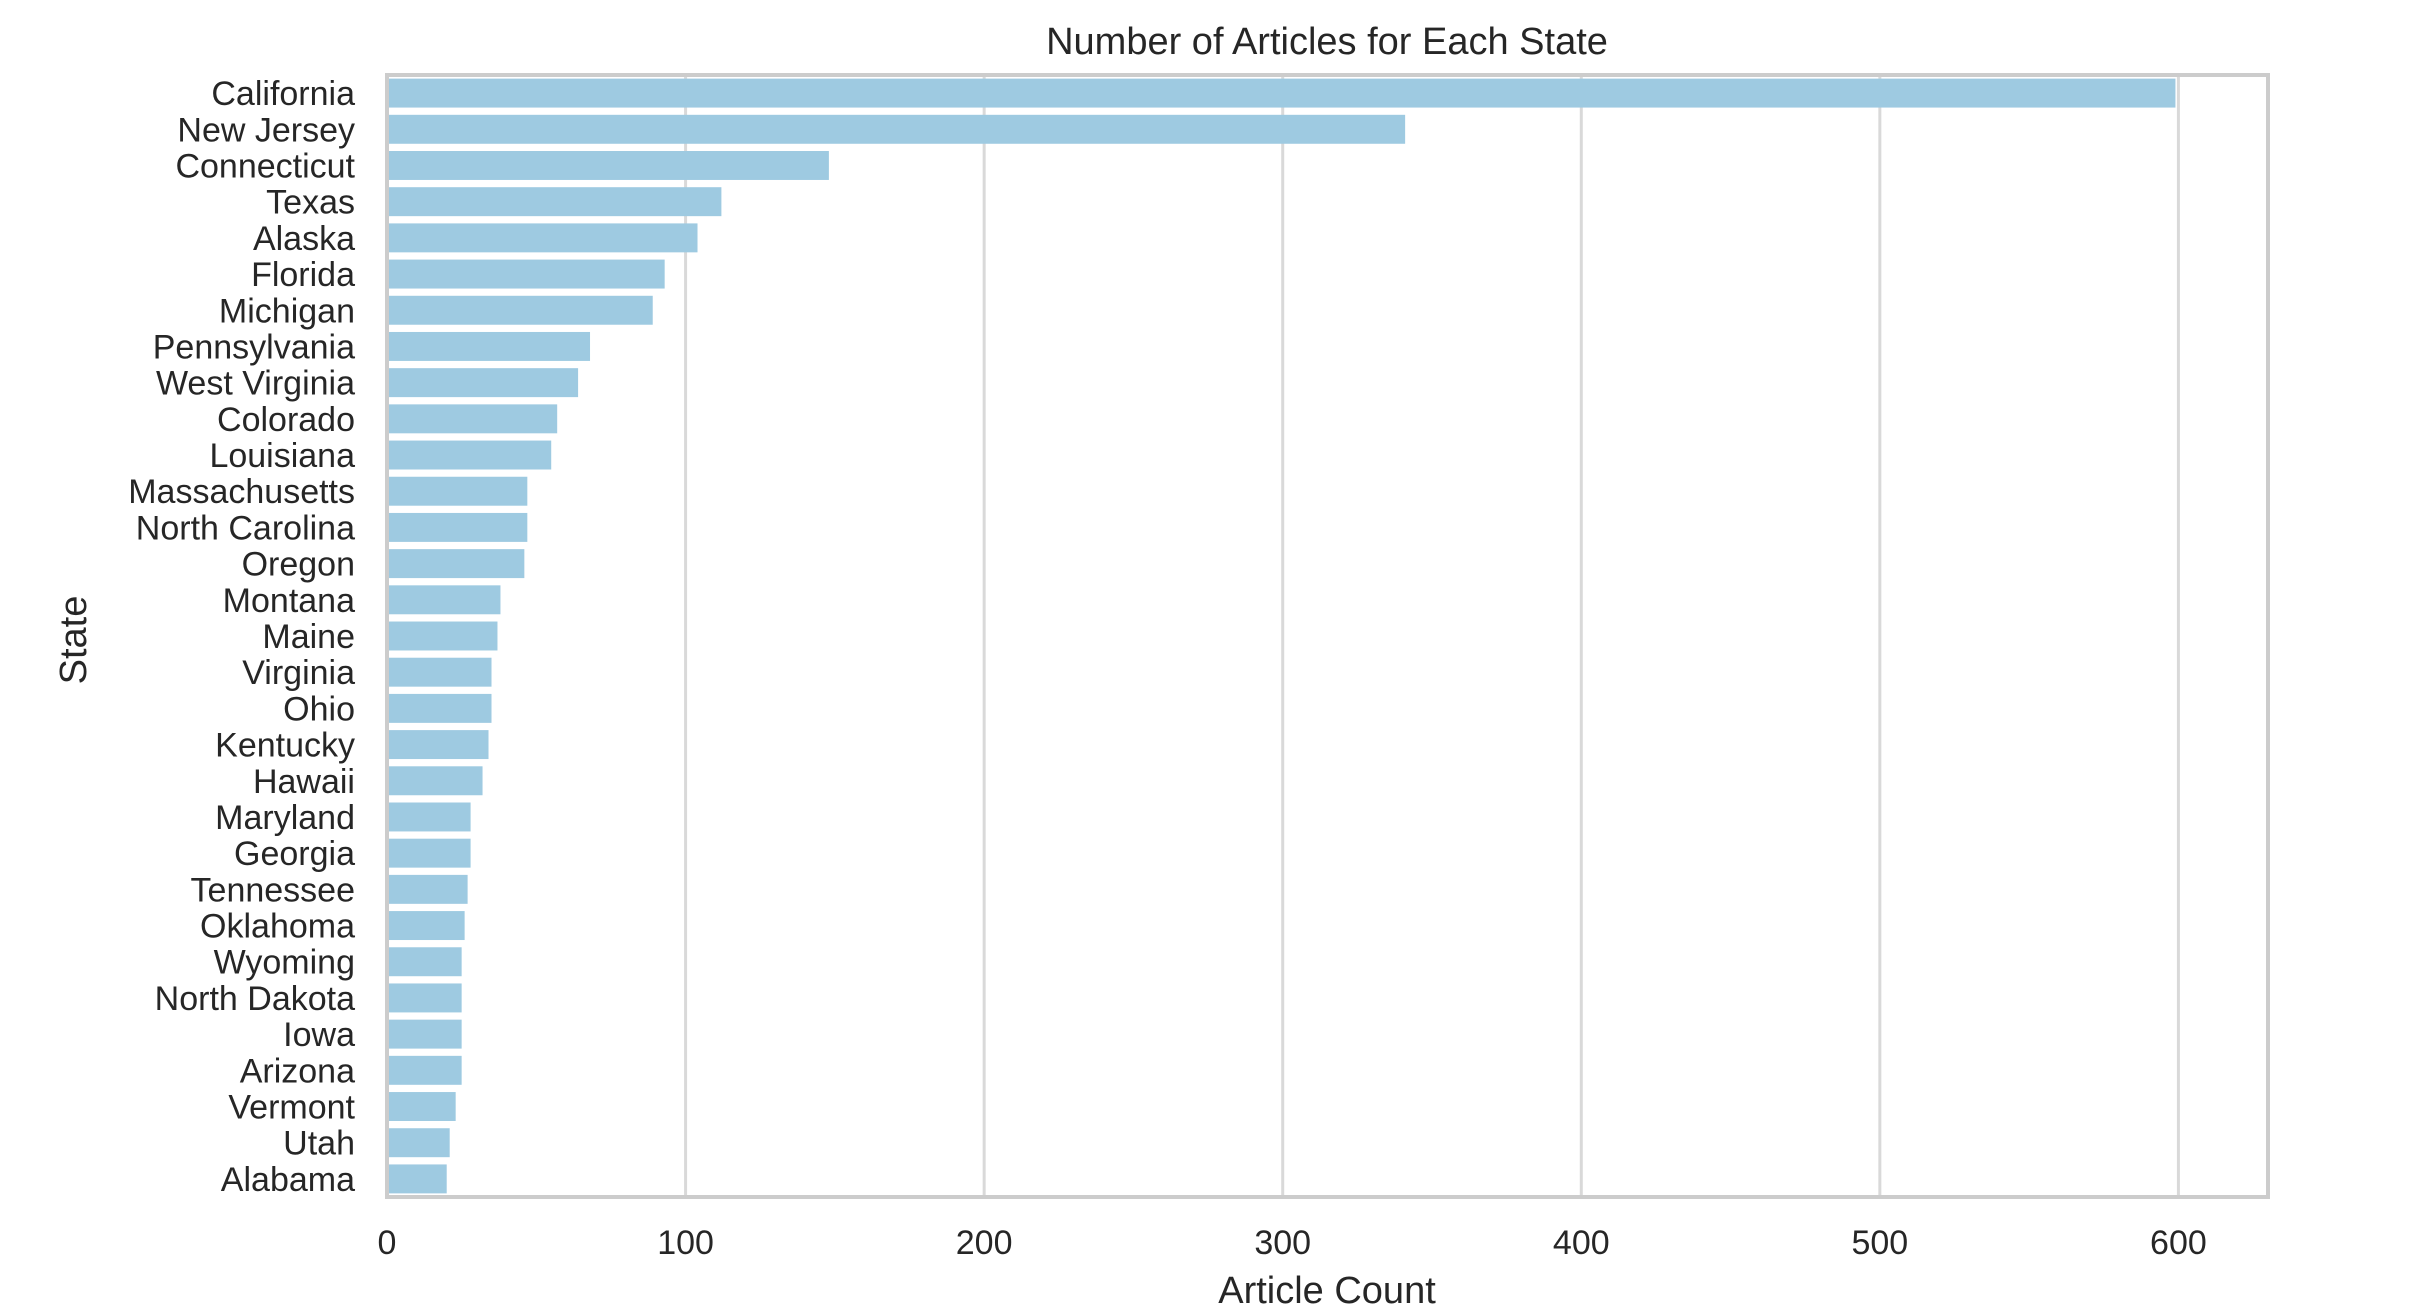 The image size is (2426, 1312). What do you see at coordinates (1879, 1243) in the screenshot?
I see `x-tick-label: 500` at bounding box center [1879, 1243].